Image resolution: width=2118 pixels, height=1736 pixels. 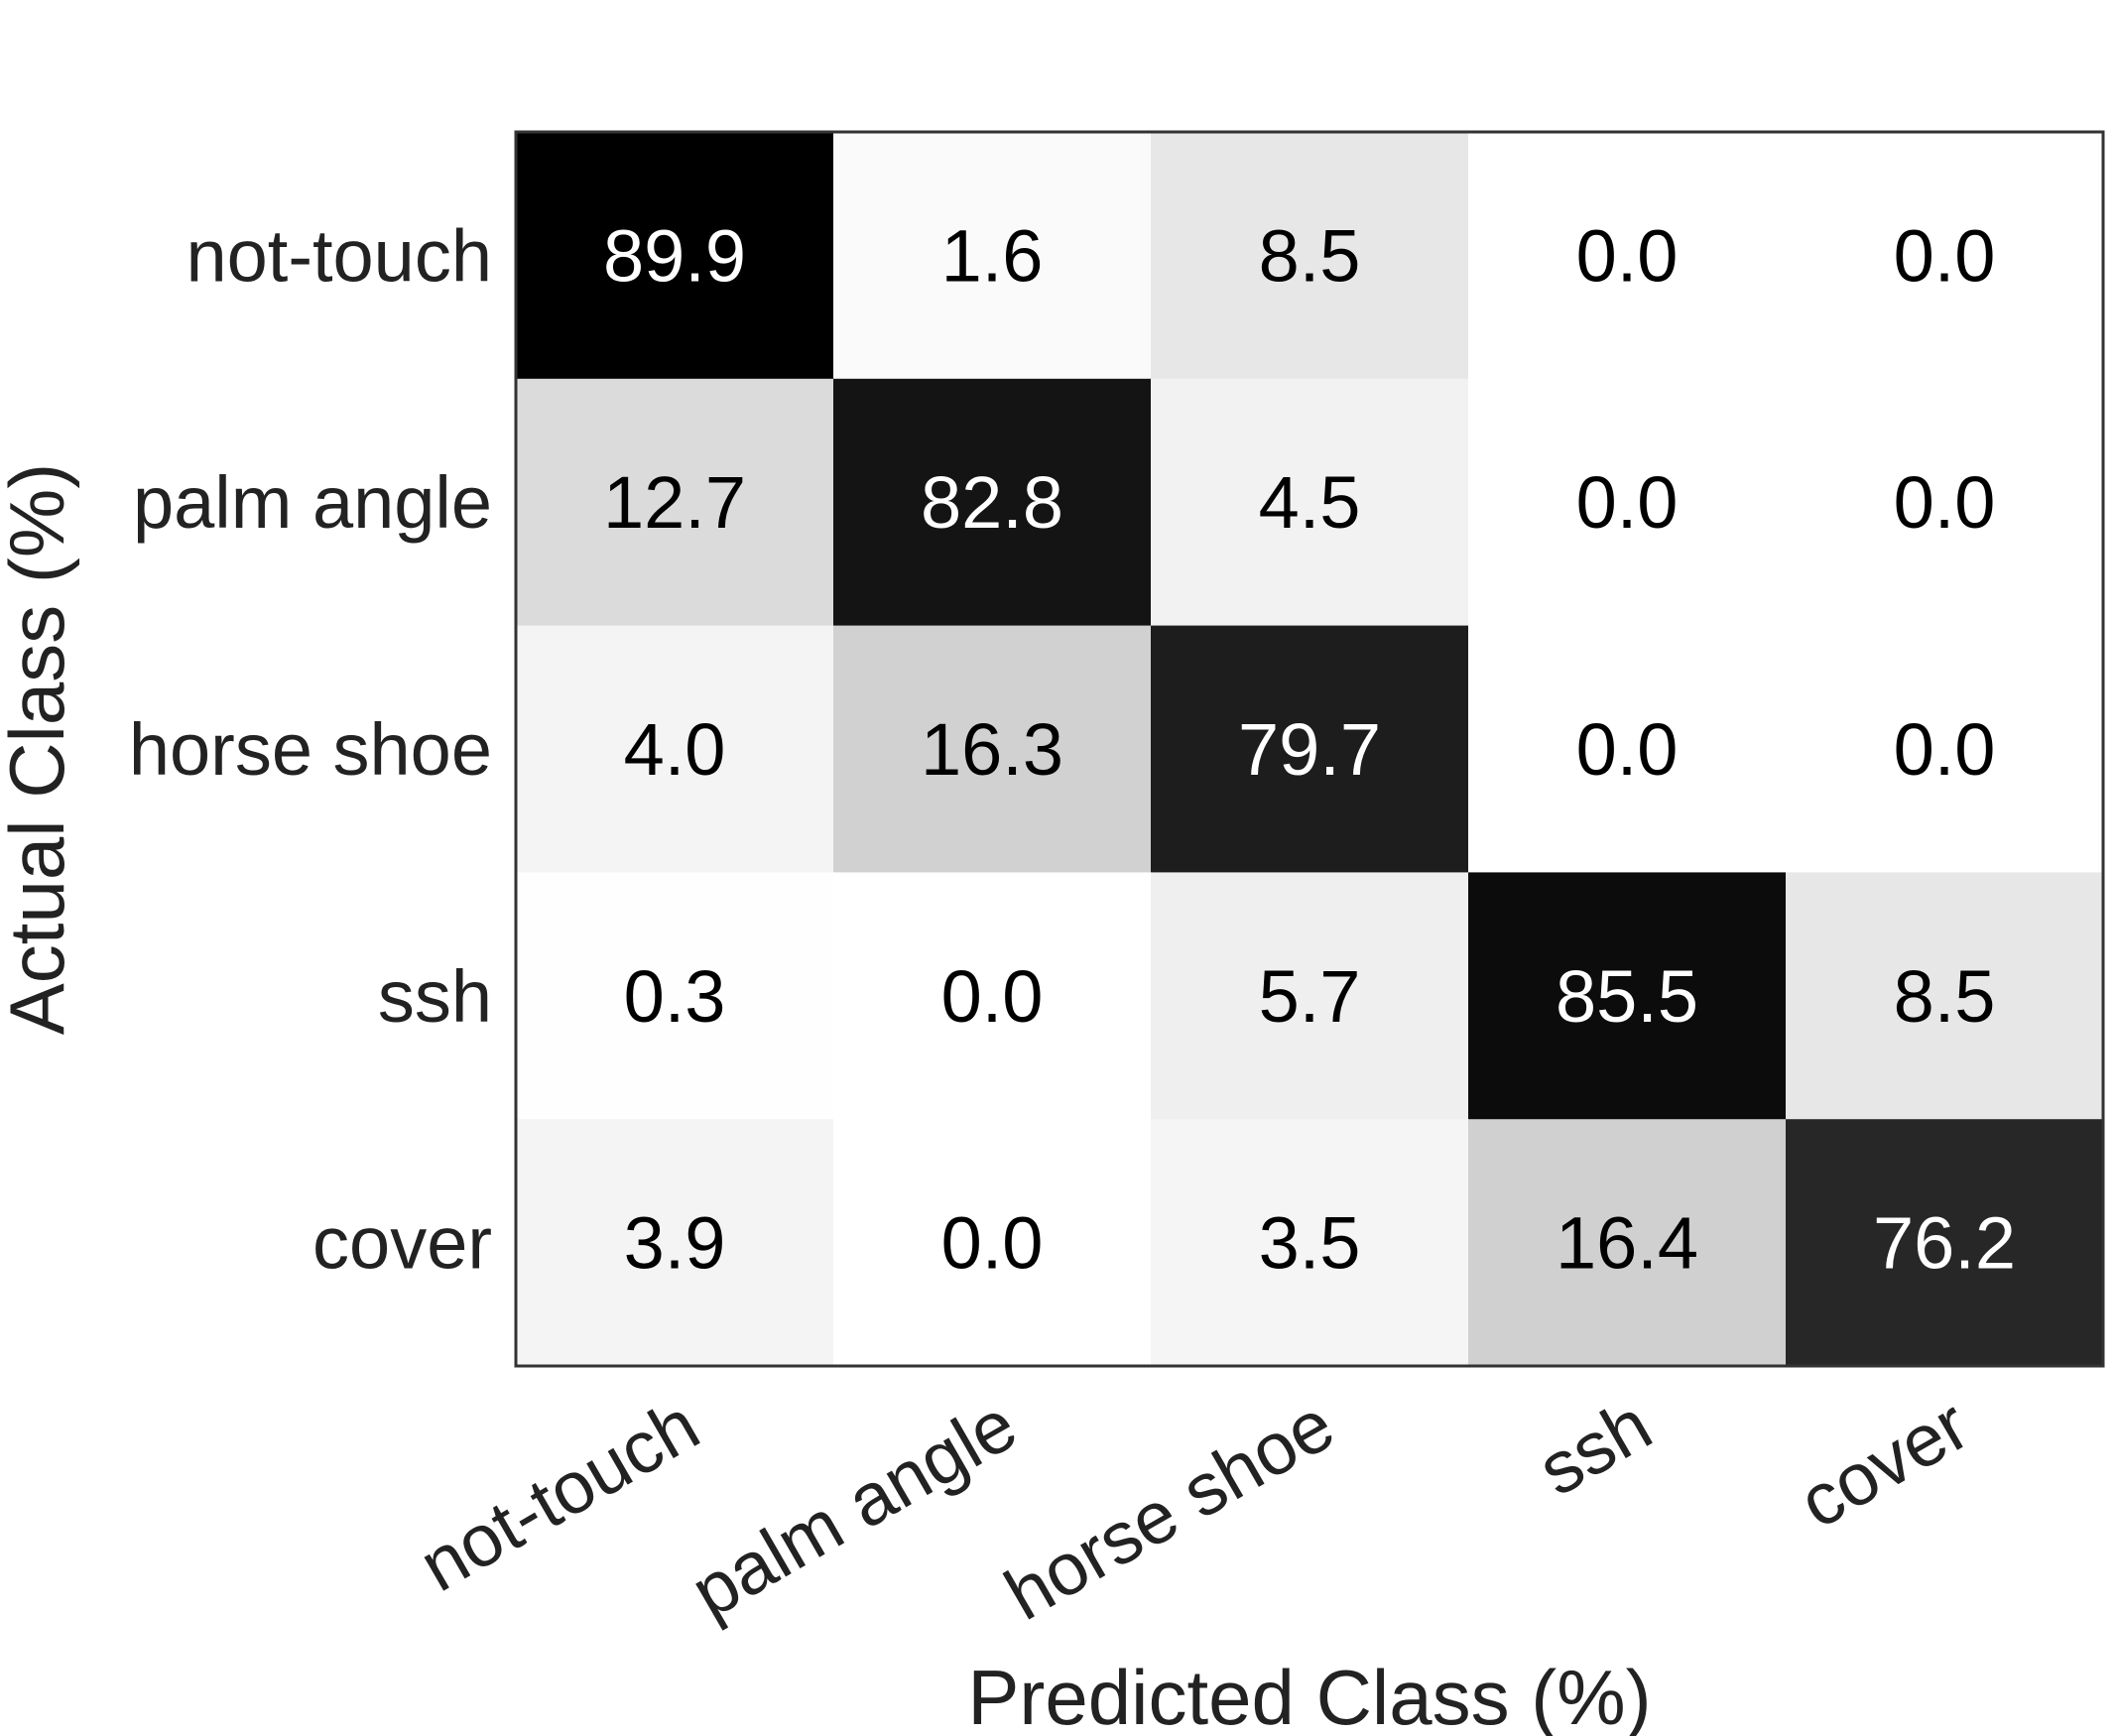 I want to click on x-tick-label: horse shoe, so click(x=1169, y=1509).